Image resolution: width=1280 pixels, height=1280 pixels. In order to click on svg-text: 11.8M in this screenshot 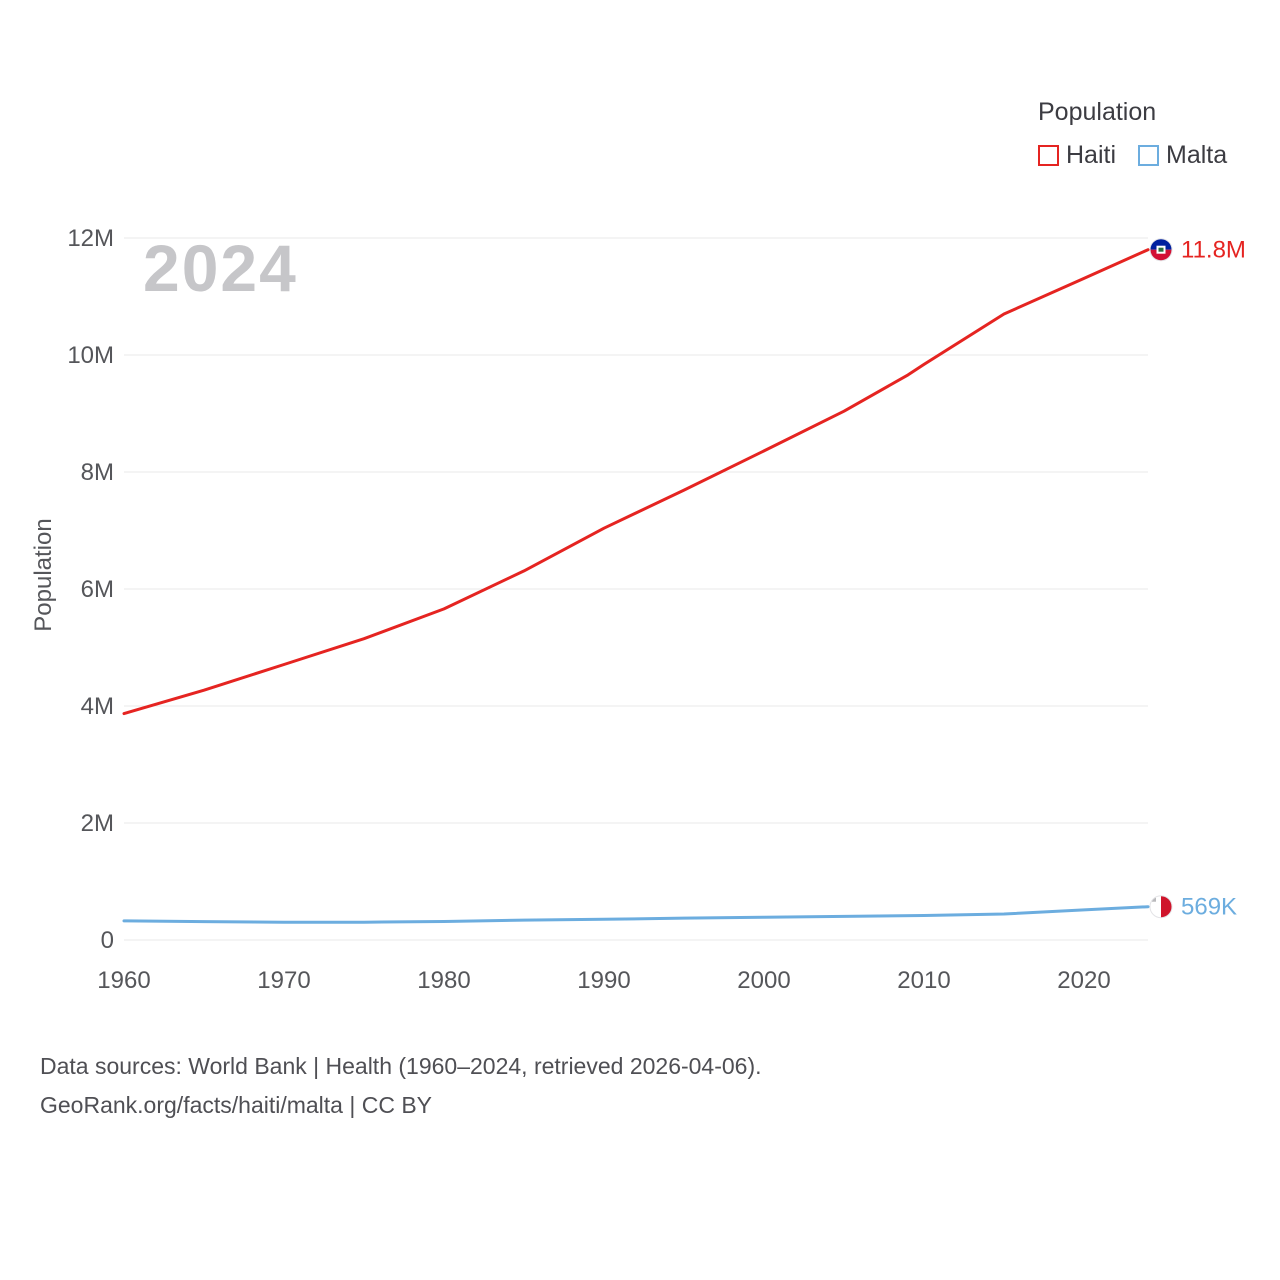, I will do `click(1213, 250)`.